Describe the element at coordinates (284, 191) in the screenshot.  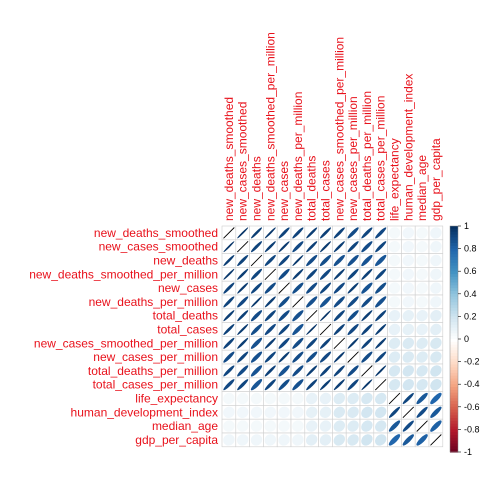
I see `column-label: new_cases` at that location.